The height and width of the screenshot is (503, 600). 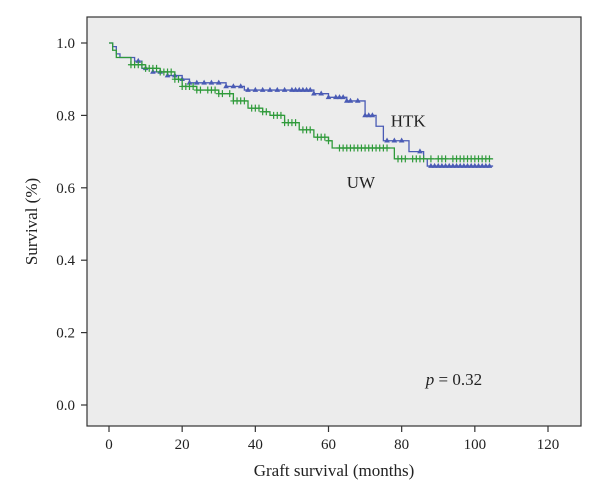 What do you see at coordinates (65, 44) in the screenshot?
I see `y-tick-label: 1.0` at bounding box center [65, 44].